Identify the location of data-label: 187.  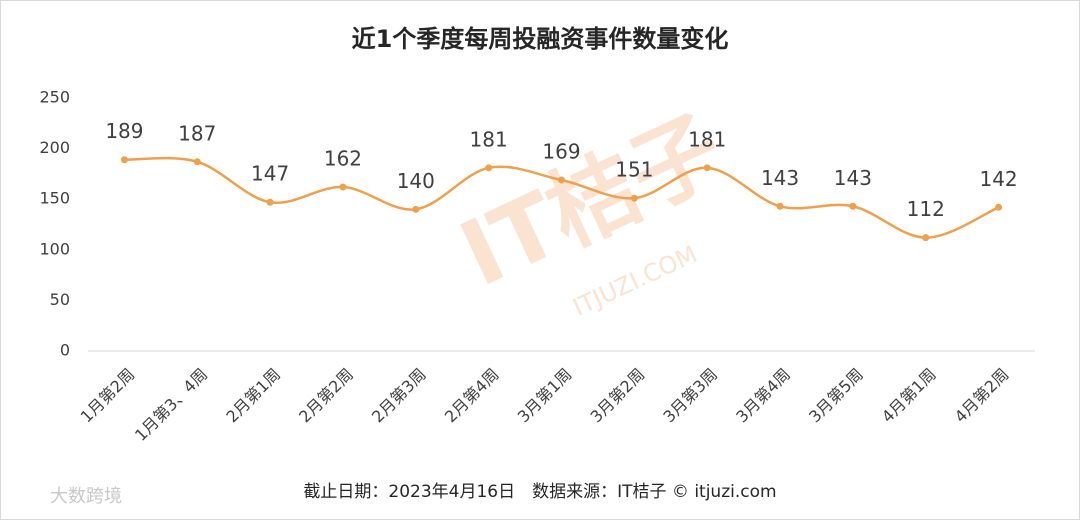
(197, 133).